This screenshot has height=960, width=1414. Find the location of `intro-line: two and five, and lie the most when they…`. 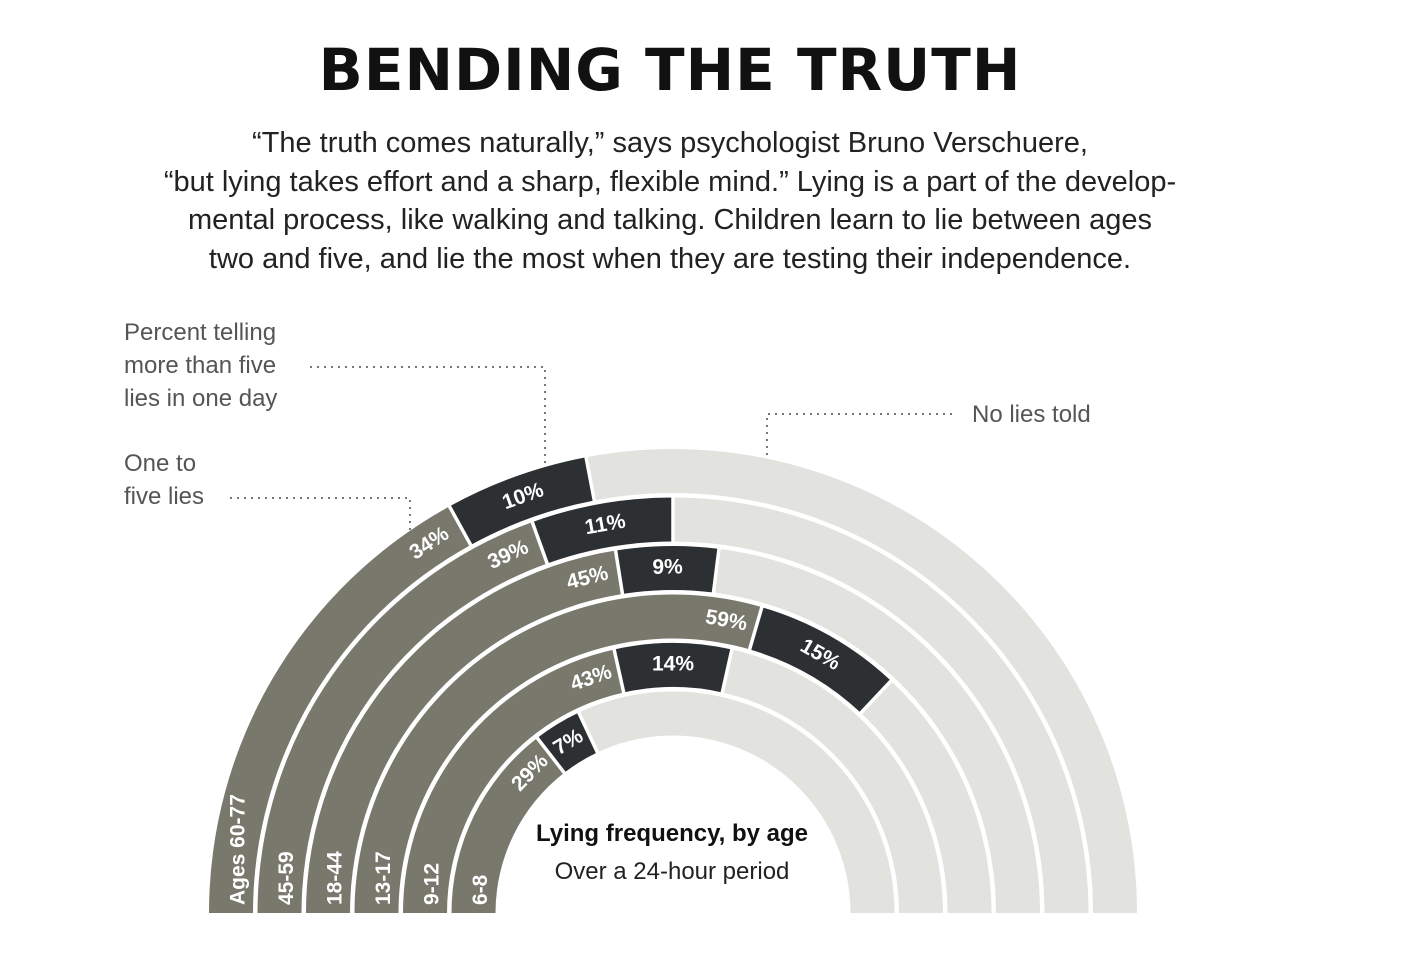

intro-line: two and five, and lie the most when they… is located at coordinates (670, 258).